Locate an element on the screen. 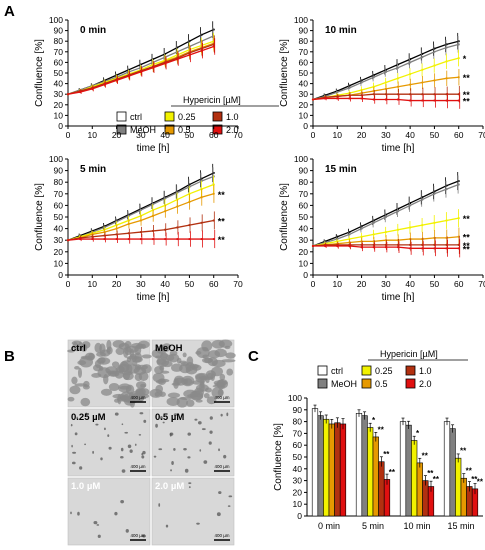 The image size is (485, 550). legend-label: 2.0 is located at coordinates (232, 130).